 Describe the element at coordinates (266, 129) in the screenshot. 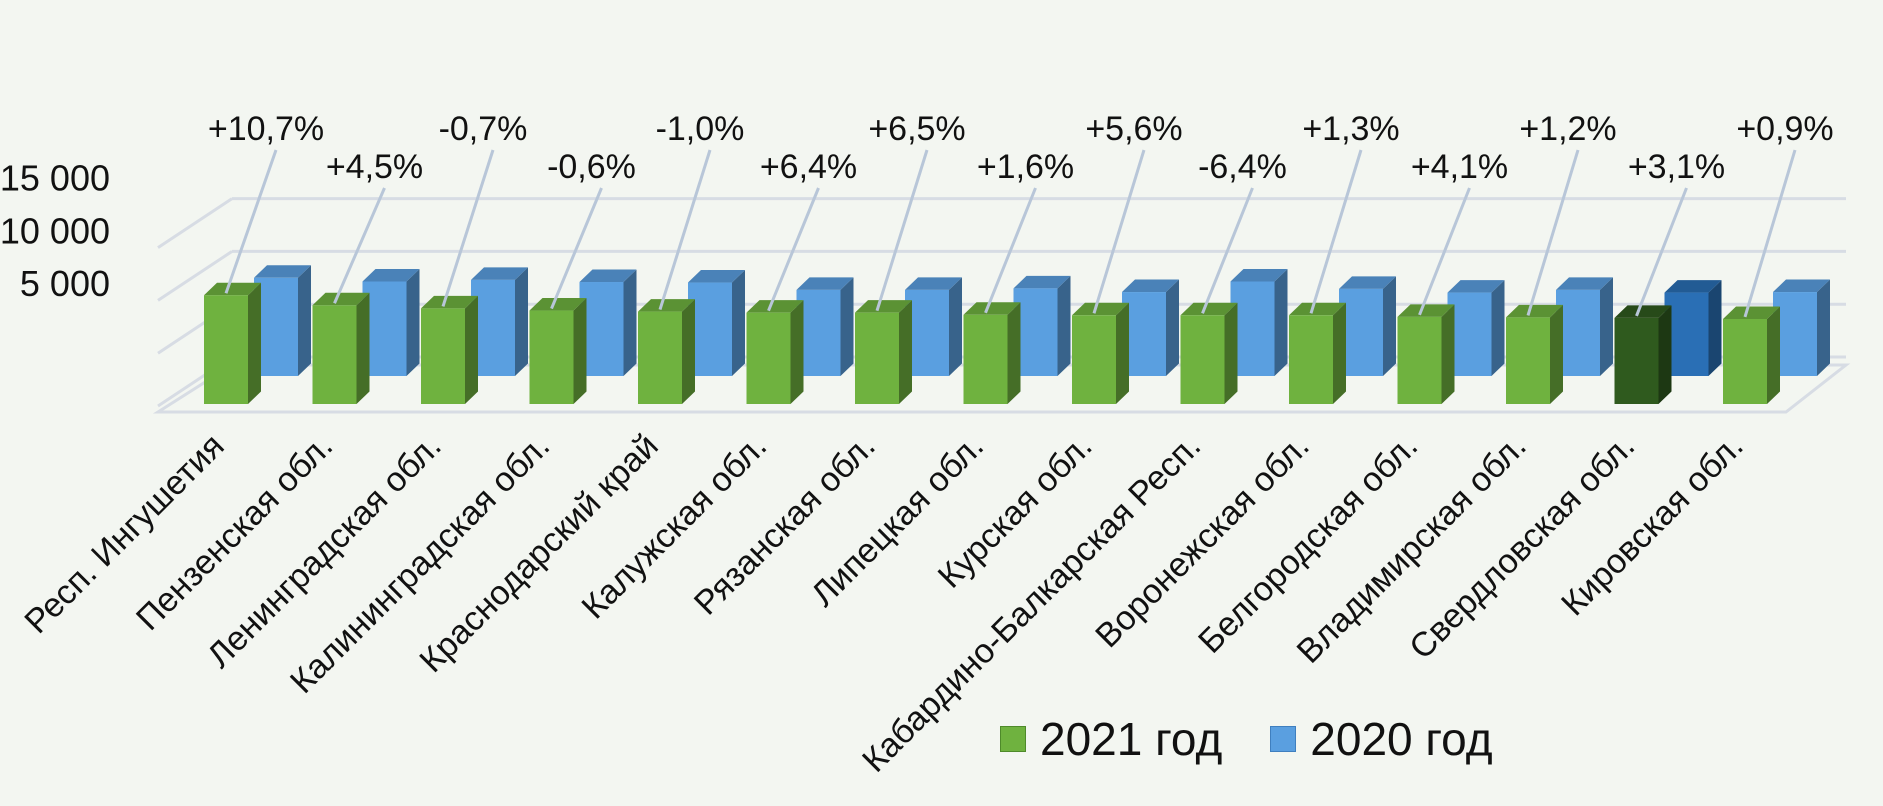

I see `change-label: +10,7%` at that location.